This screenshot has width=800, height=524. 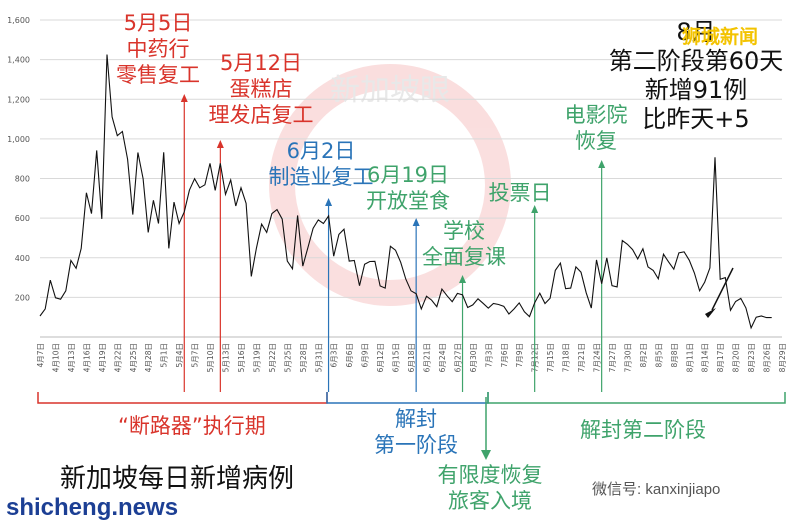 What do you see at coordinates (408, 175) in the screenshot?
I see `annotation-jun19-line1: 6月19日` at bounding box center [408, 175].